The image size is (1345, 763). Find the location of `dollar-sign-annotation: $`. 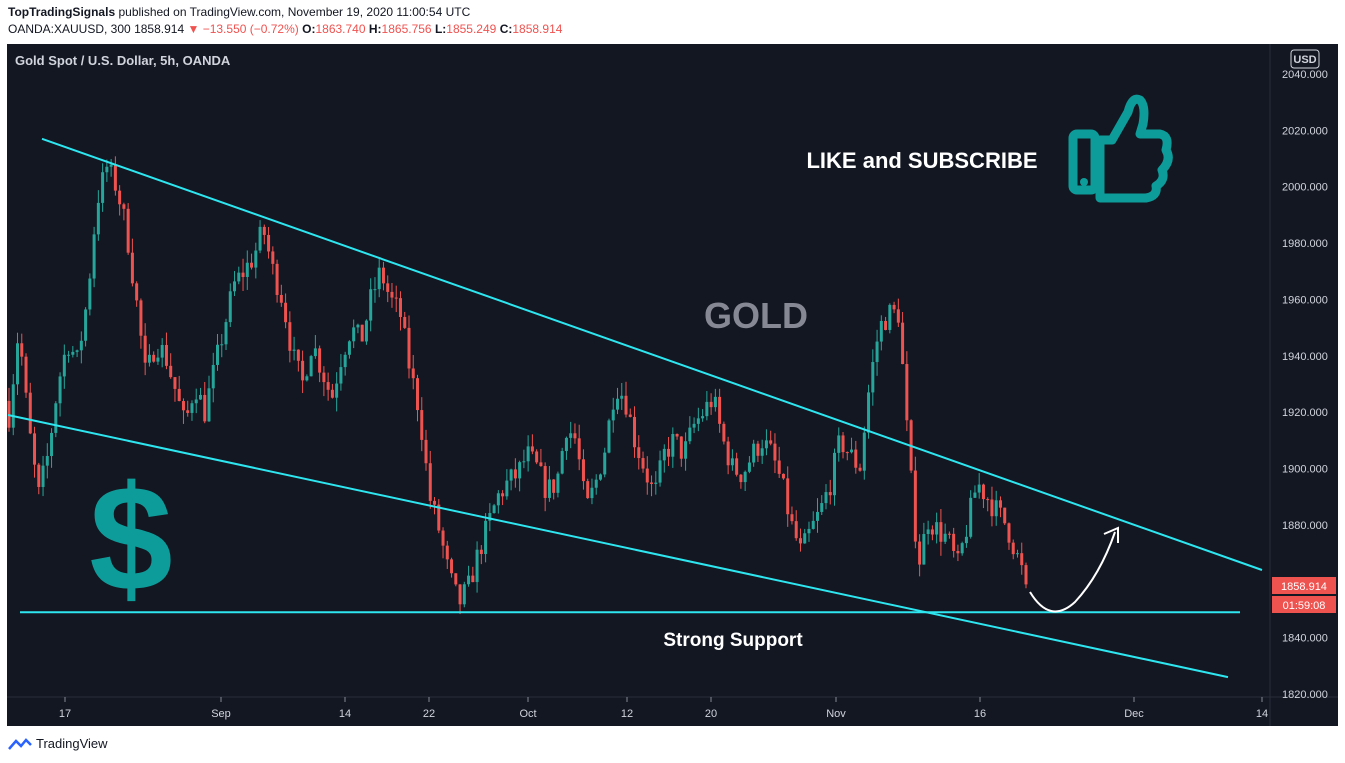

dollar-sign-annotation: $ is located at coordinates (130, 538).